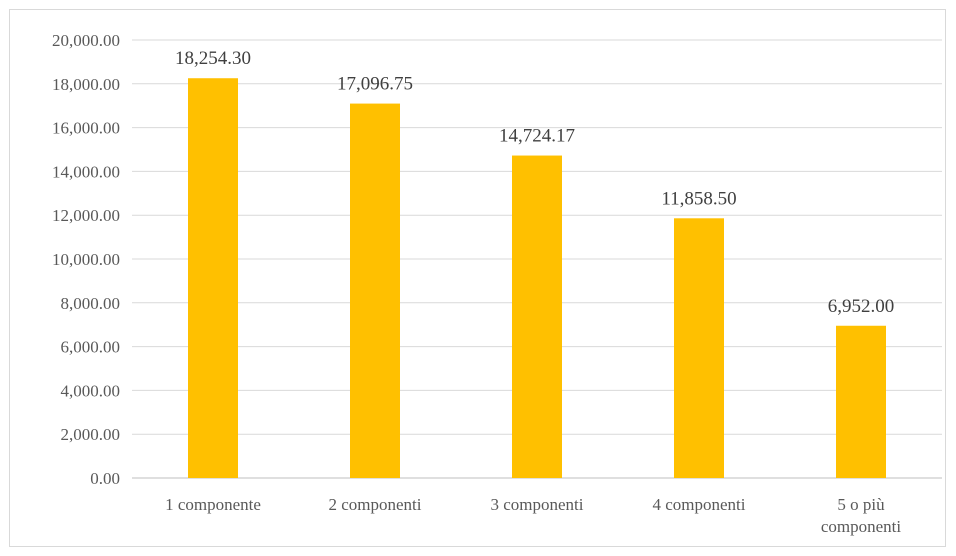 The width and height of the screenshot is (956, 556). I want to click on x-tick-label: 2 componenti, so click(374, 504).